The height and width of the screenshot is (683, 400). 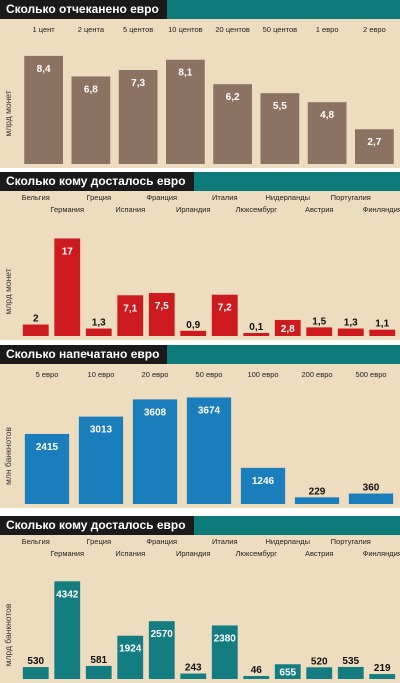 I want to click on value-label: 360, so click(x=371, y=488).